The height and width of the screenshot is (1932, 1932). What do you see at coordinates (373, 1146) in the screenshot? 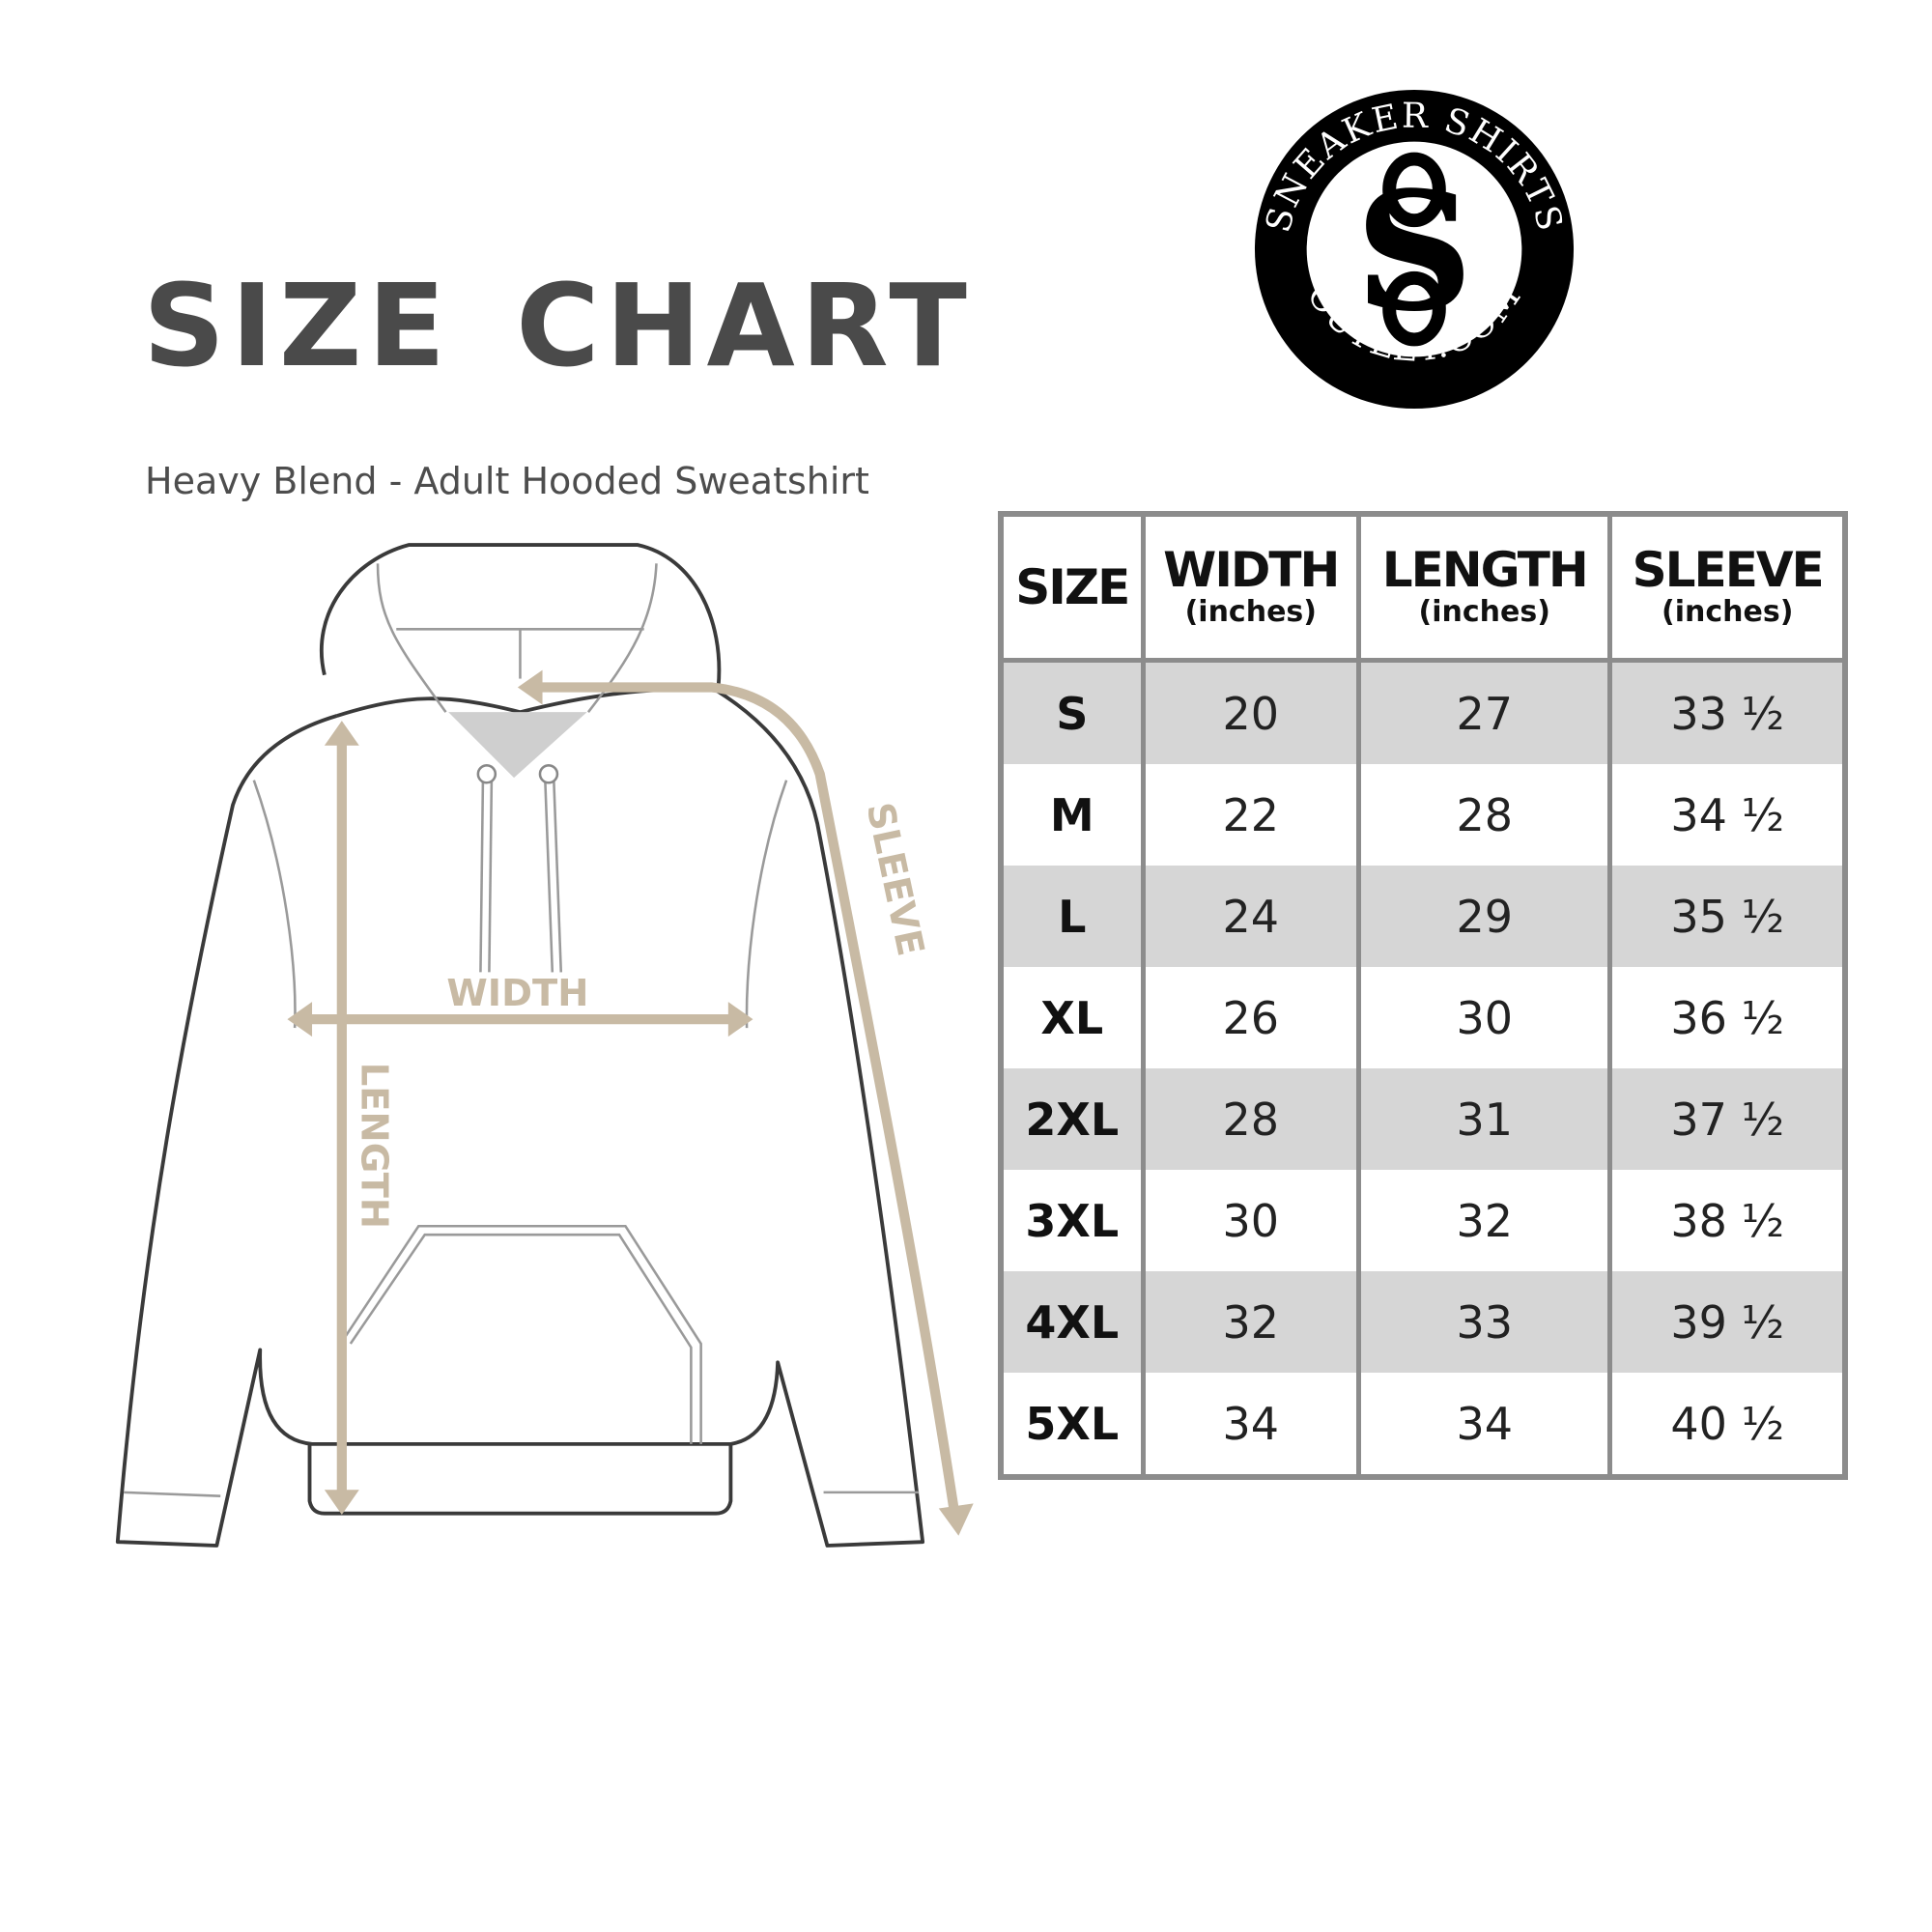
I see `length-label: LENGTH` at bounding box center [373, 1146].